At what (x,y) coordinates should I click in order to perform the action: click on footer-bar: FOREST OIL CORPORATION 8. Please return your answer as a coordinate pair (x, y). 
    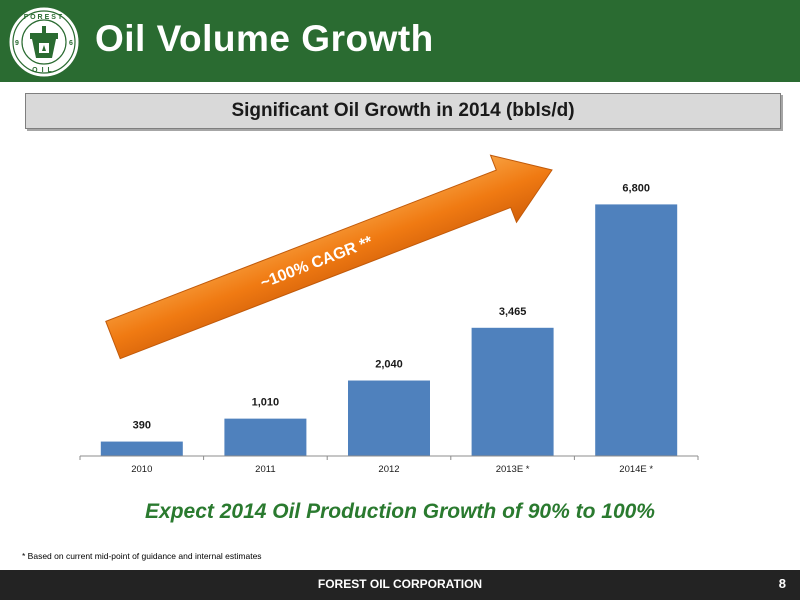
    Looking at the image, I should click on (400, 585).